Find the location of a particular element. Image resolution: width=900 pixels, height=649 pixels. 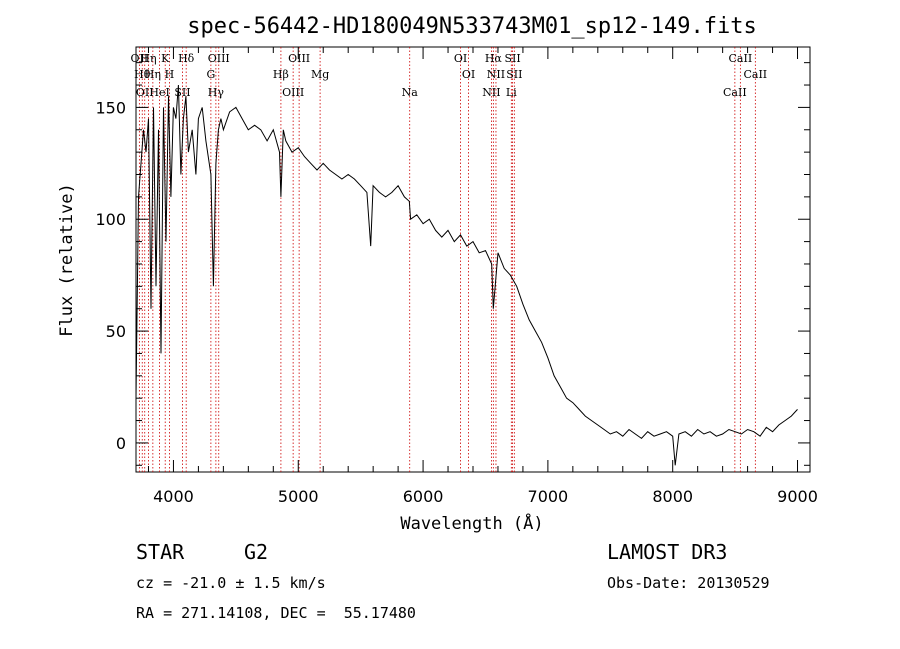

spectral-line-label: HeI is located at coordinates (159, 92).